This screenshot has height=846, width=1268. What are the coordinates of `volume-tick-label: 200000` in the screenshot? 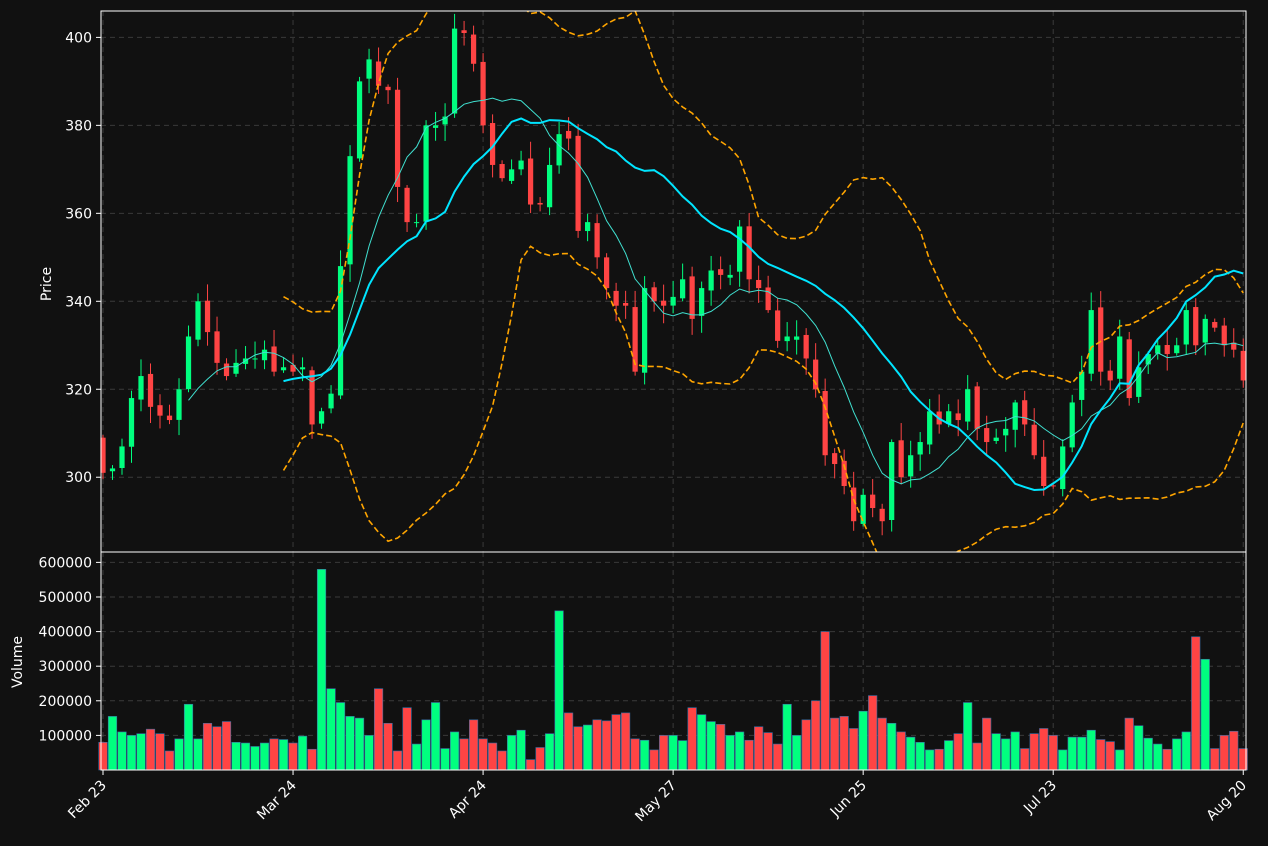 It's located at (65, 702).